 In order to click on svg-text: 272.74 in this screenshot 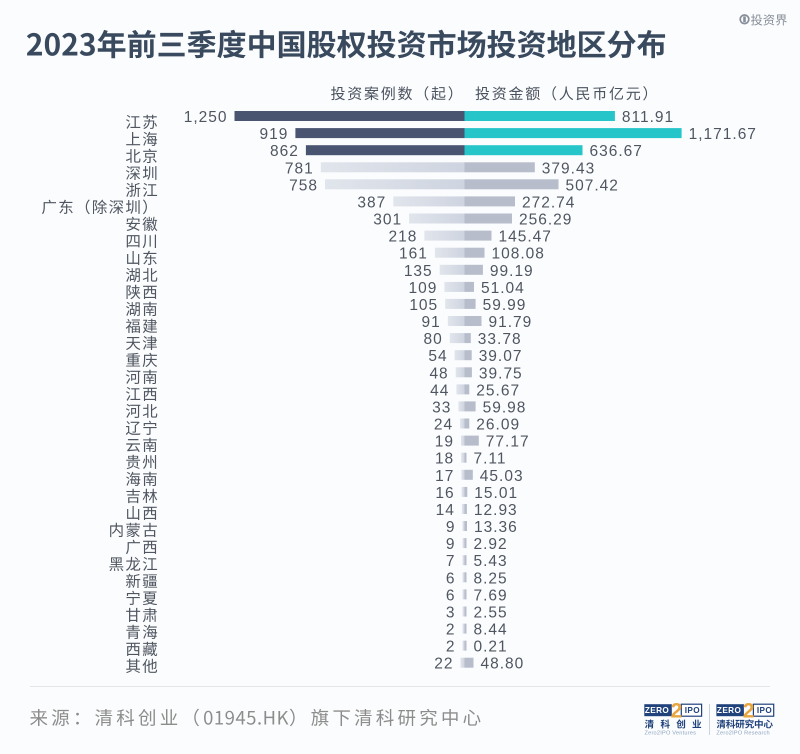, I will do `click(548, 202)`.